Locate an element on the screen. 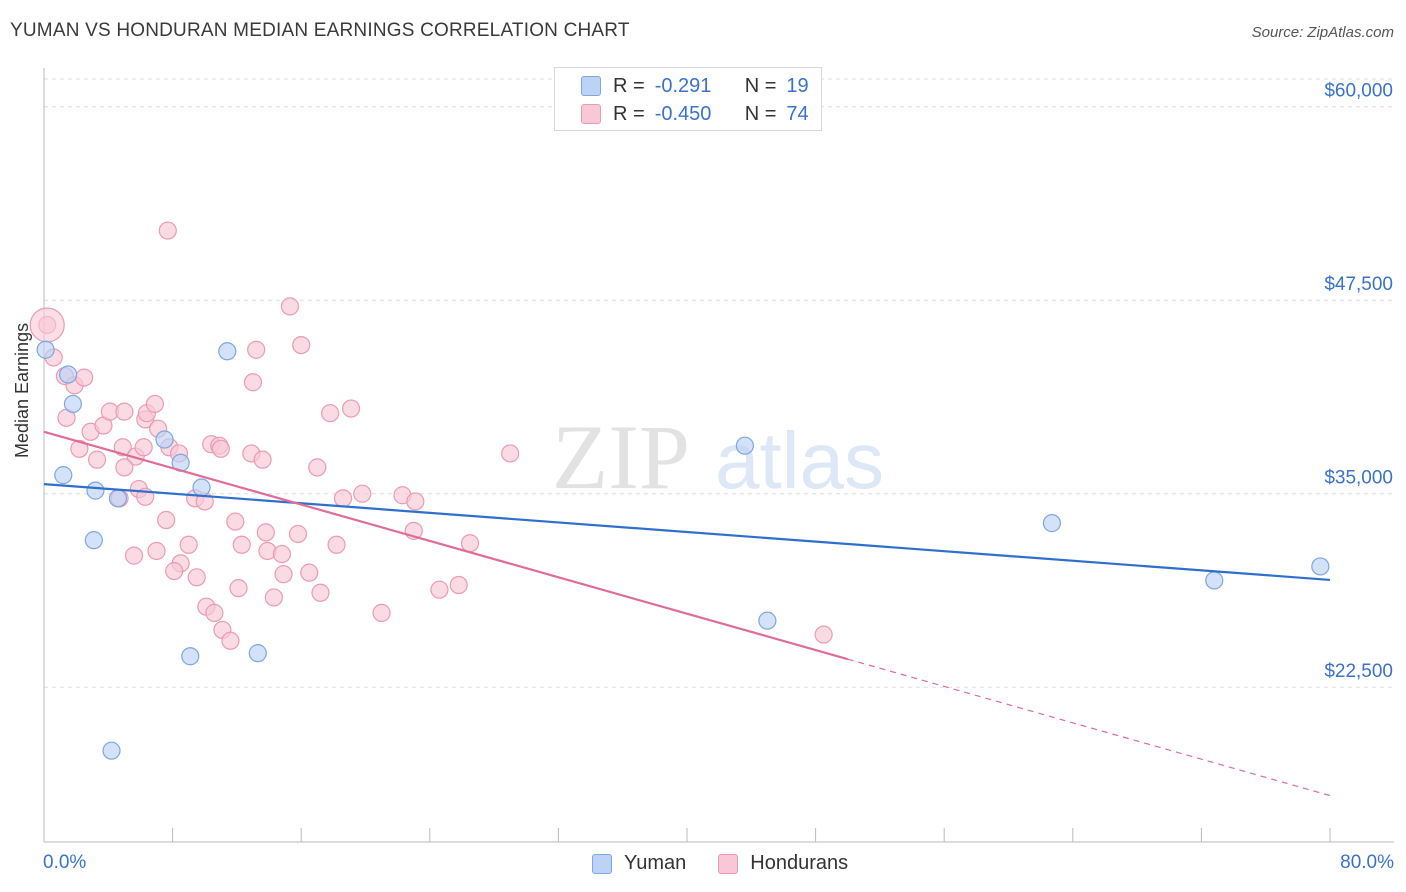  correlation-legend: R = -0.291 N = 19 R = -0.450 N = 74 is located at coordinates (688, 99).